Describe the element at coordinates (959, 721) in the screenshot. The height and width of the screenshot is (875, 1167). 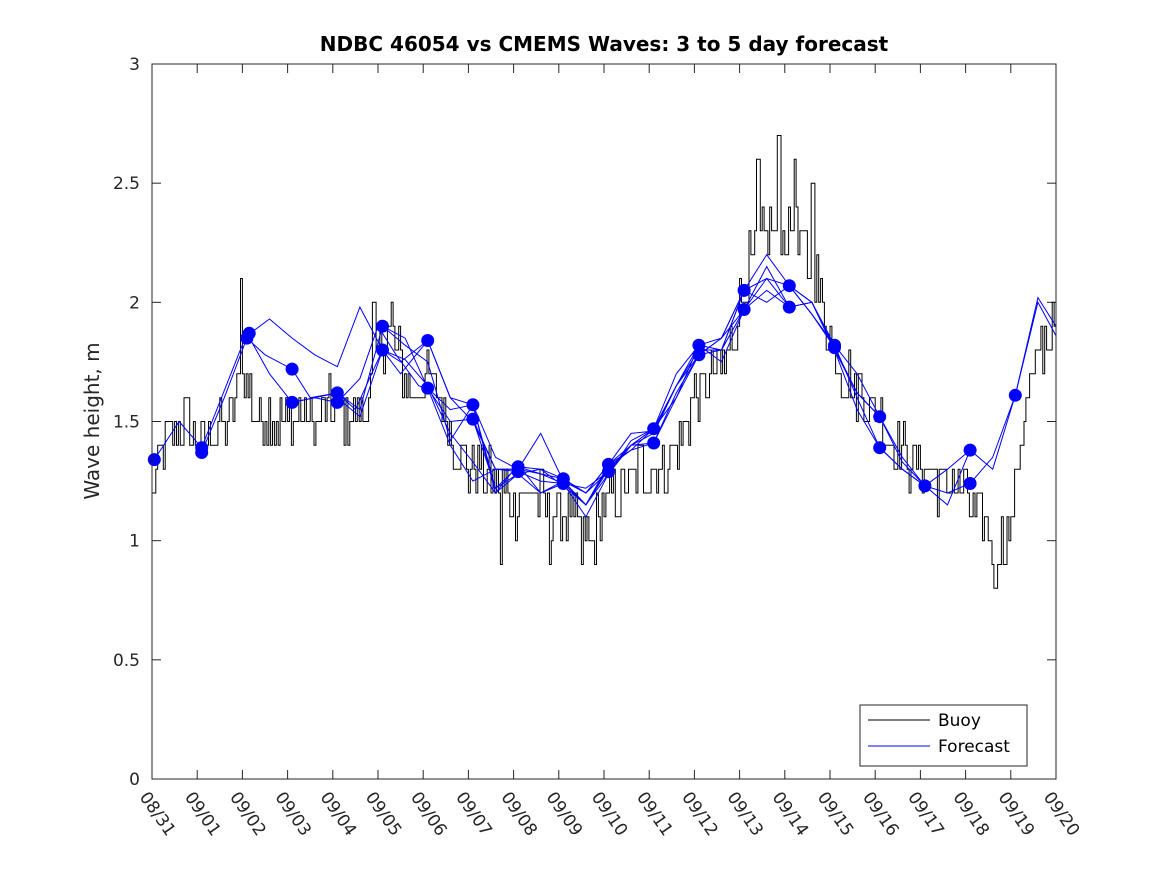
I see `legend-buoy-label: Buoy` at that location.